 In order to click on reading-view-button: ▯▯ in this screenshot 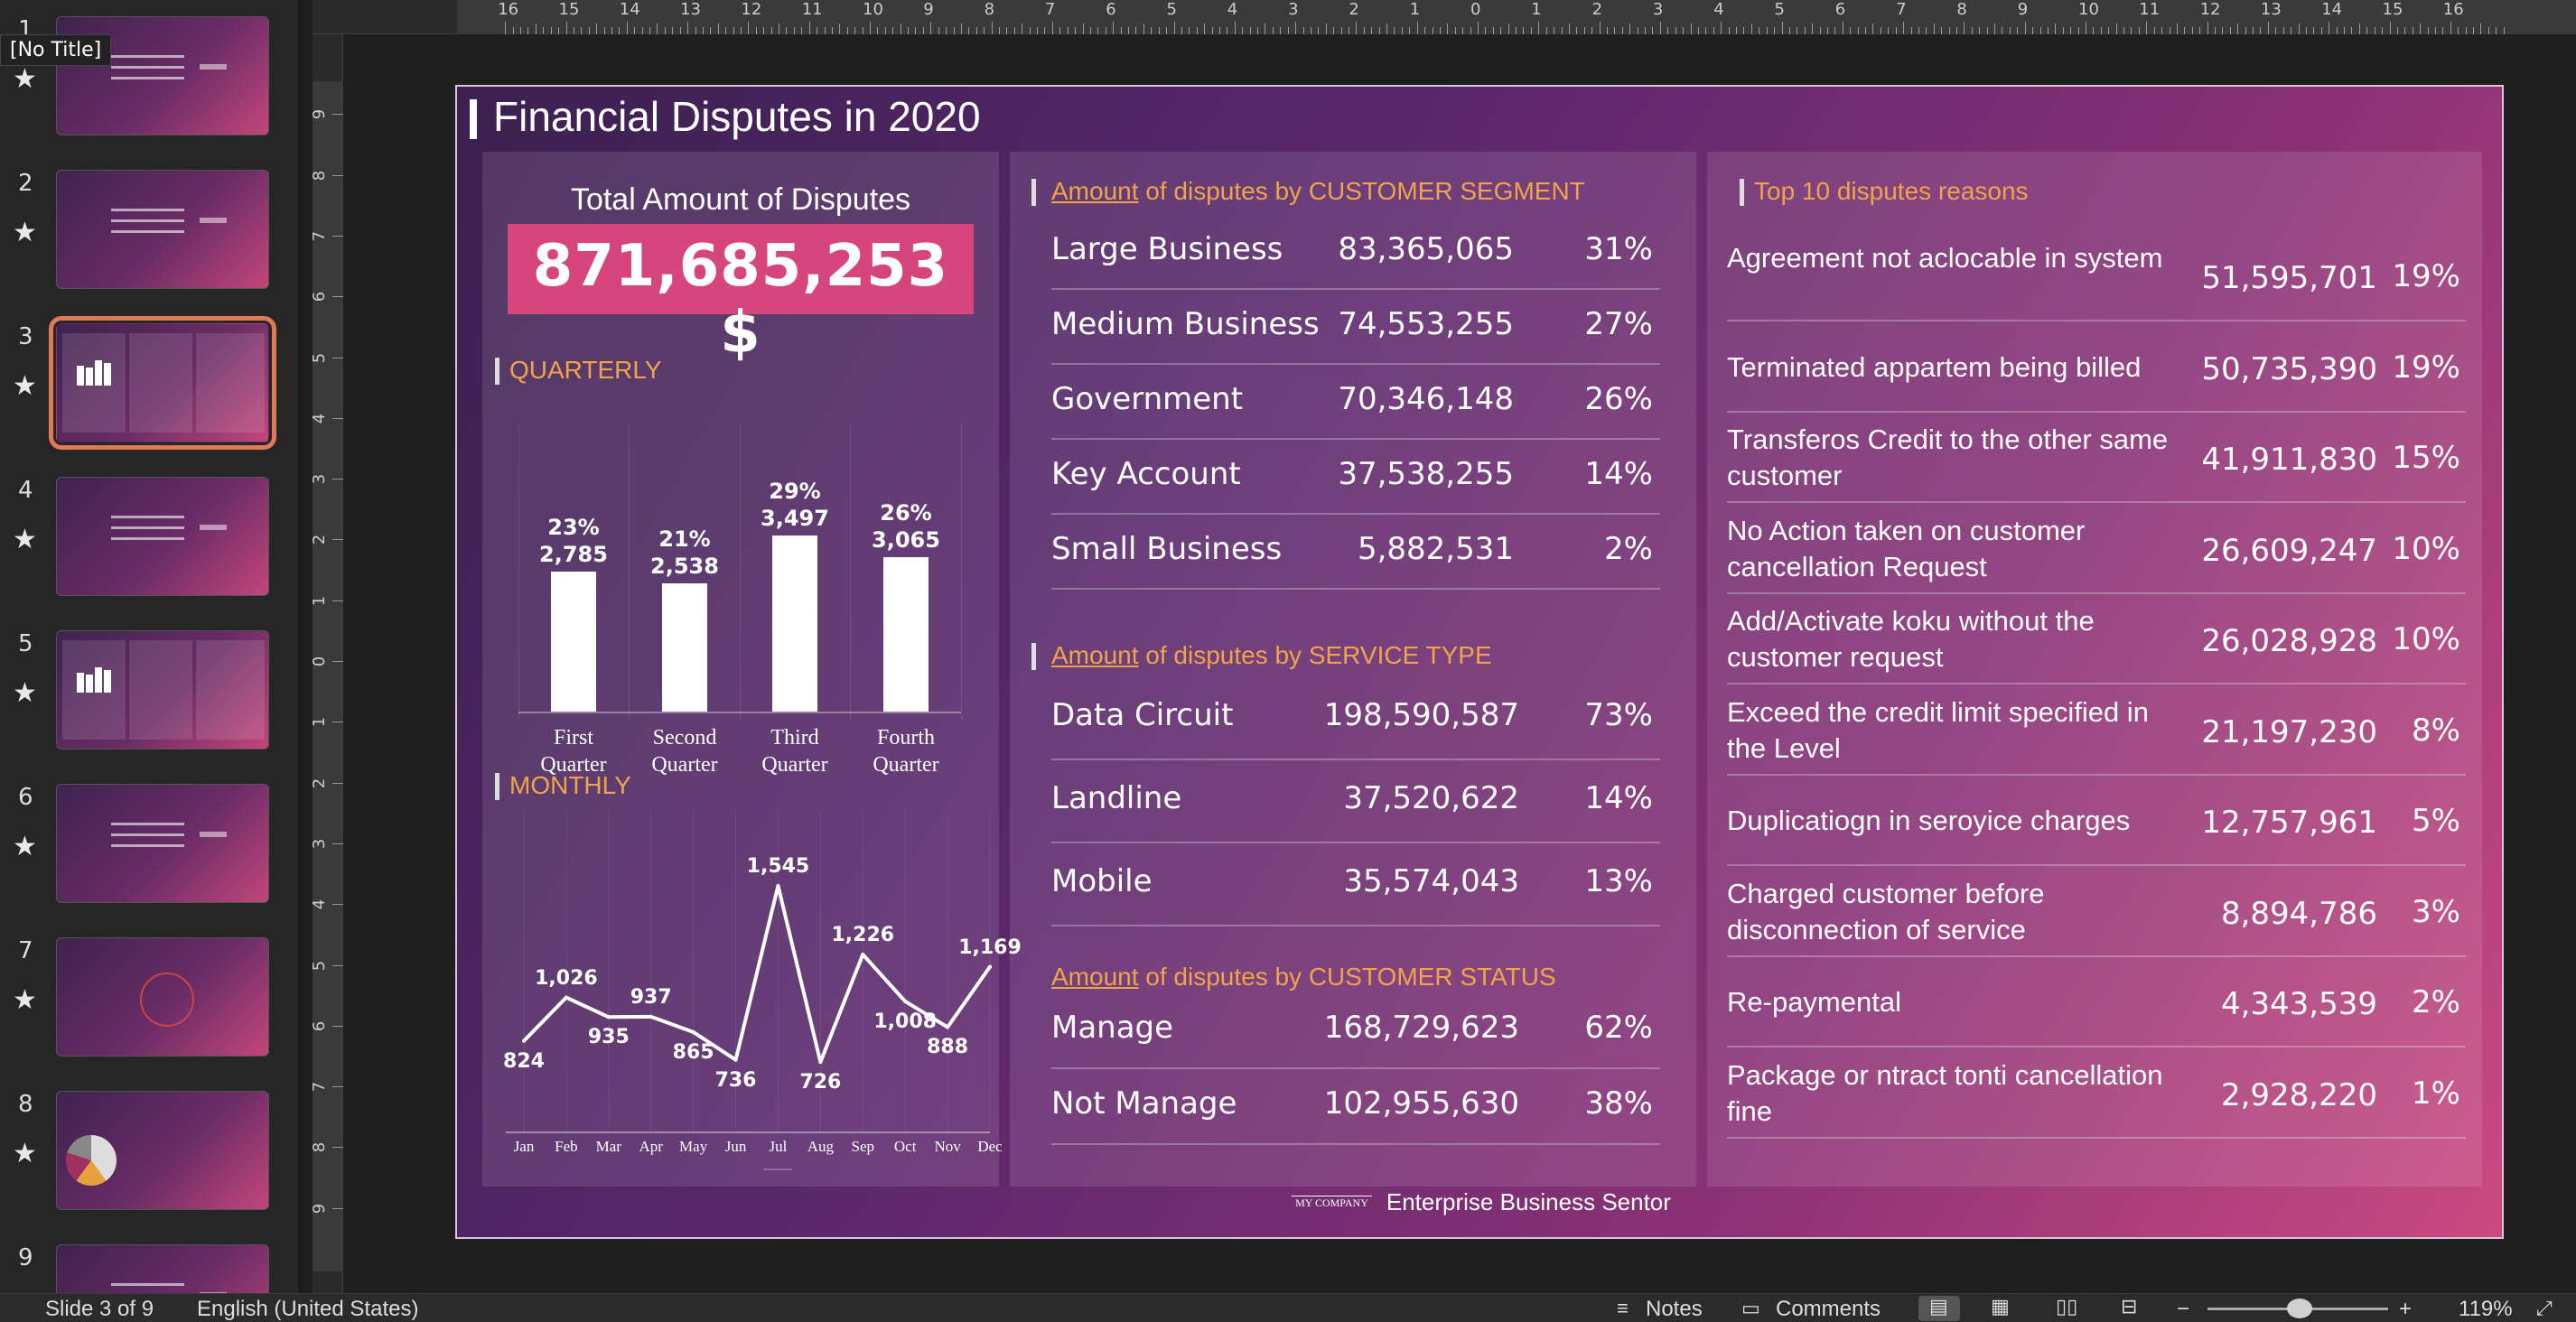, I will do `click(2067, 1308)`.